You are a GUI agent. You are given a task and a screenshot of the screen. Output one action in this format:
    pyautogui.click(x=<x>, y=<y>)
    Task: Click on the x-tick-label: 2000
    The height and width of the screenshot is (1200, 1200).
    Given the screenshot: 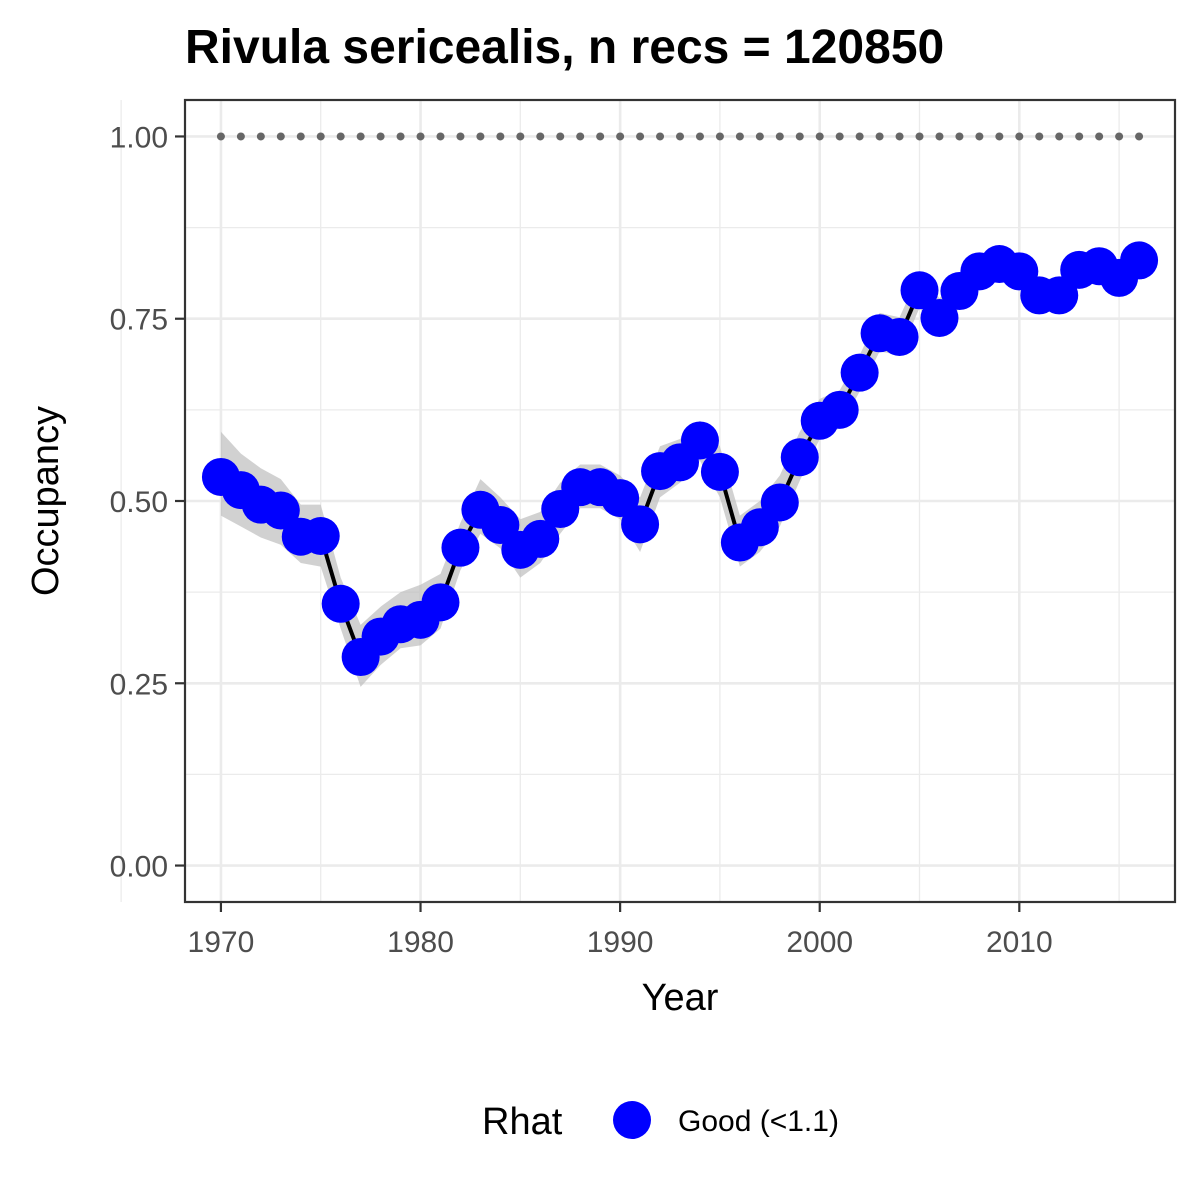 What is the action you would take?
    pyautogui.click(x=819, y=942)
    